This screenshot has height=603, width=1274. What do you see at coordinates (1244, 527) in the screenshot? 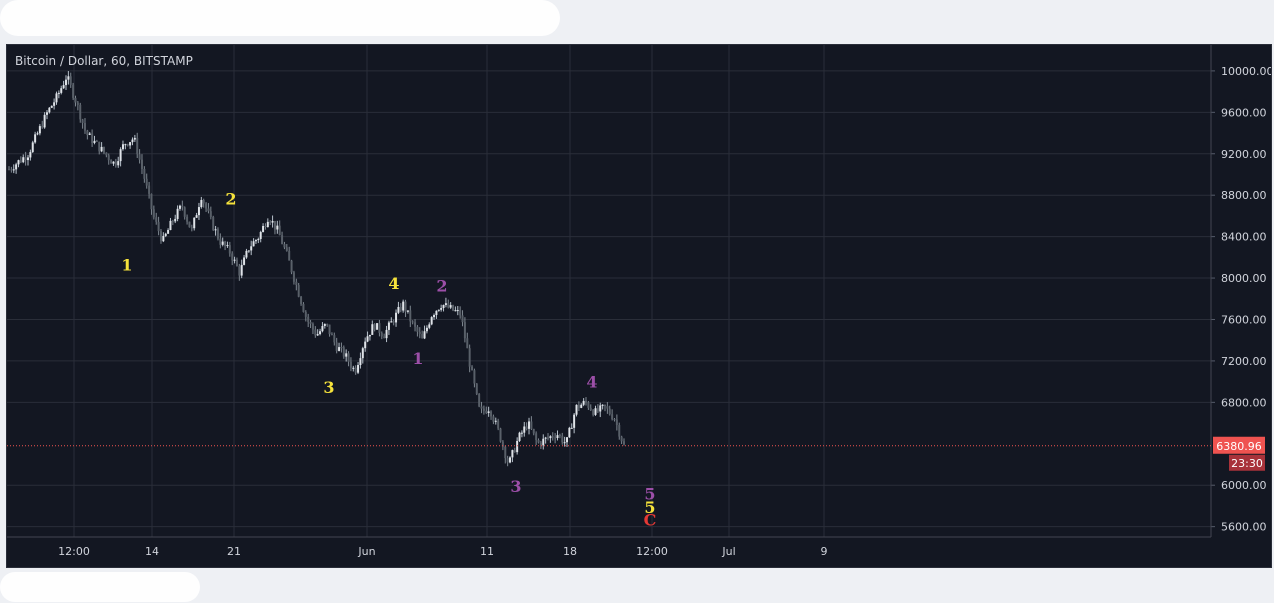
I see `y-tick-label: 5600.00` at bounding box center [1244, 527].